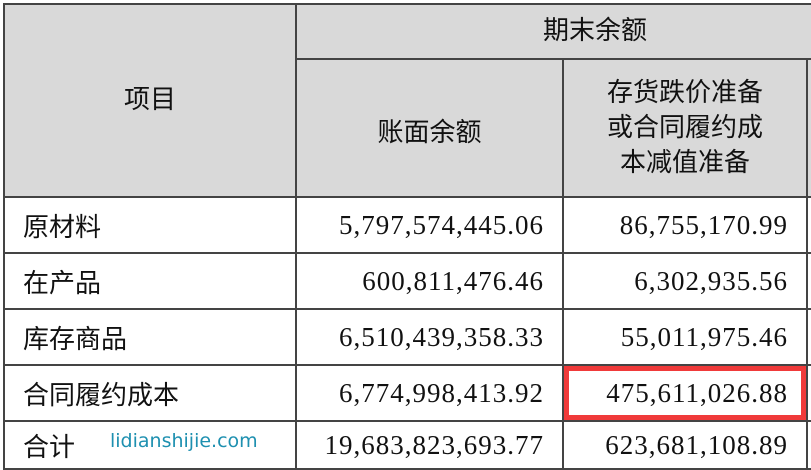 This screenshot has height=470, width=811. What do you see at coordinates (150, 225) in the screenshot?
I see `row-label: 原材料` at bounding box center [150, 225].